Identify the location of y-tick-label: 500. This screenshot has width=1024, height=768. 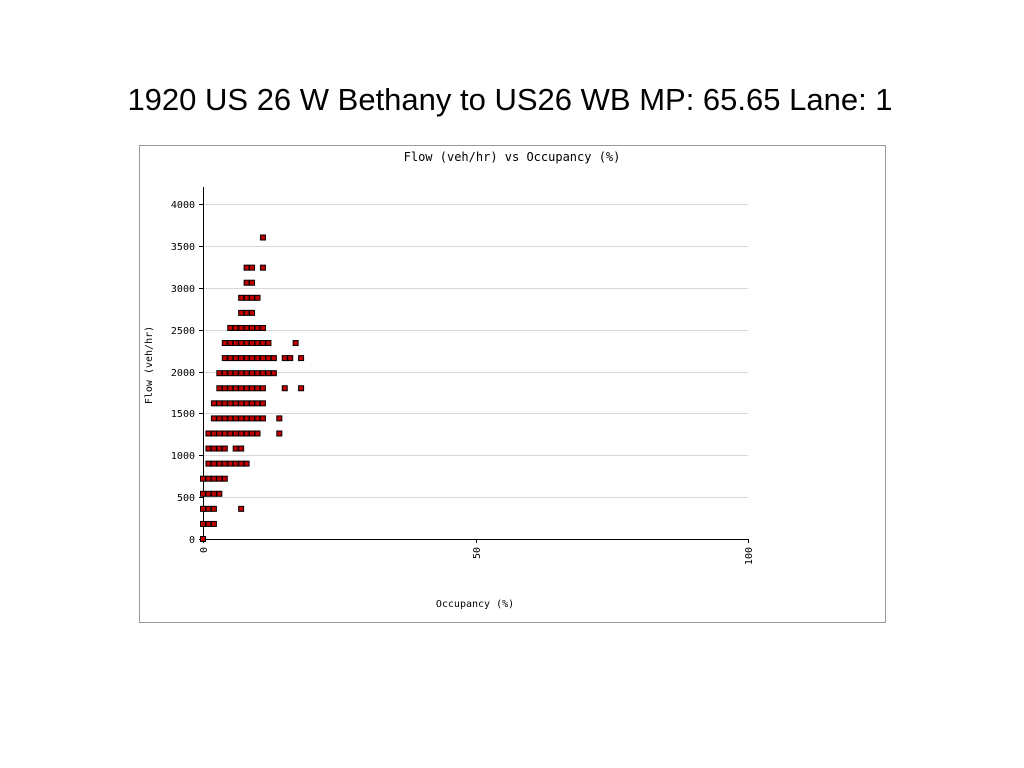
(186, 498).